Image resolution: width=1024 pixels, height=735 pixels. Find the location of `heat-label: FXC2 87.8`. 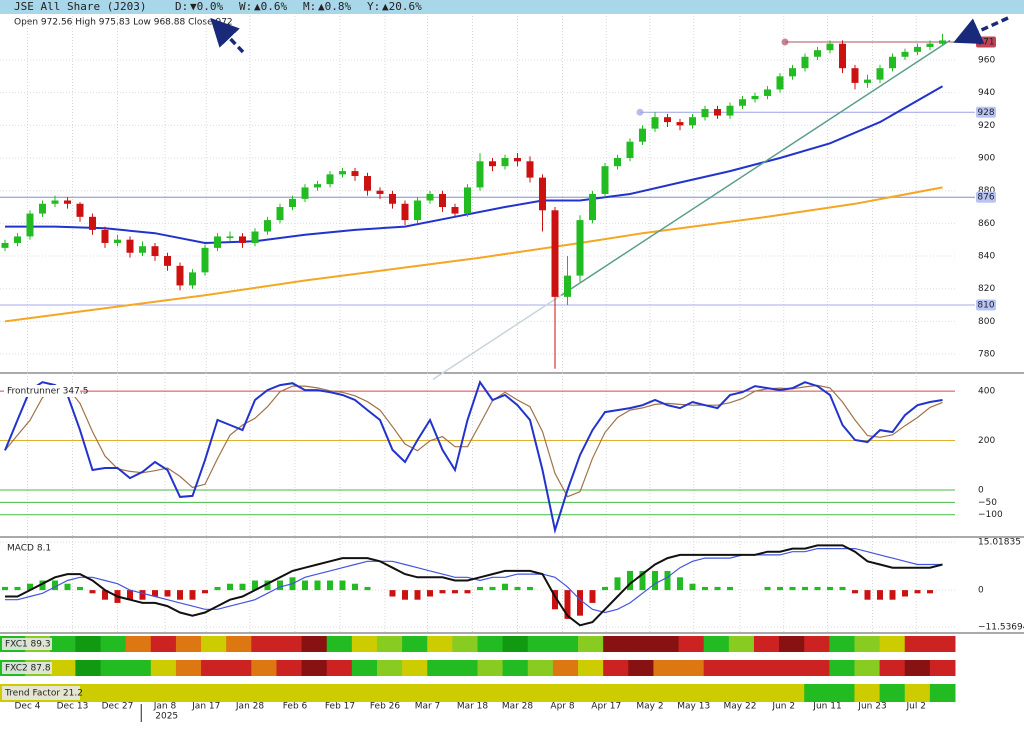

heat-label: FXC2 87.8 is located at coordinates (28, 669).